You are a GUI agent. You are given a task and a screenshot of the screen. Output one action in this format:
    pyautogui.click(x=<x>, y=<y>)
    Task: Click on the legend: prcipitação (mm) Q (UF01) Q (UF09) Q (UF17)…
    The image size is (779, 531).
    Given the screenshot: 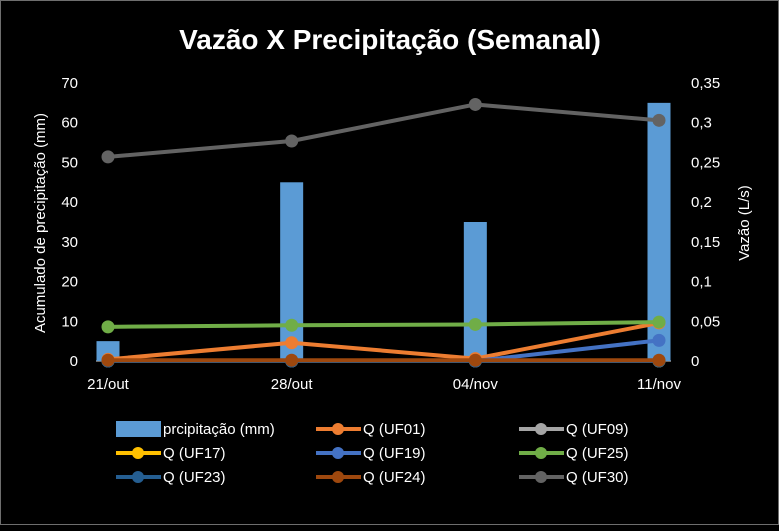 What is the action you would take?
    pyautogui.click(x=372, y=453)
    